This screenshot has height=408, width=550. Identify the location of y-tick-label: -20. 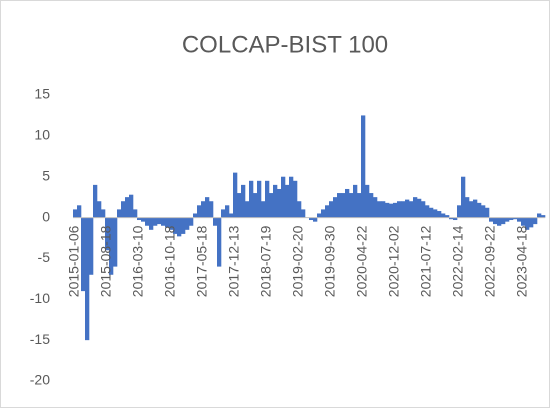
(40, 380).